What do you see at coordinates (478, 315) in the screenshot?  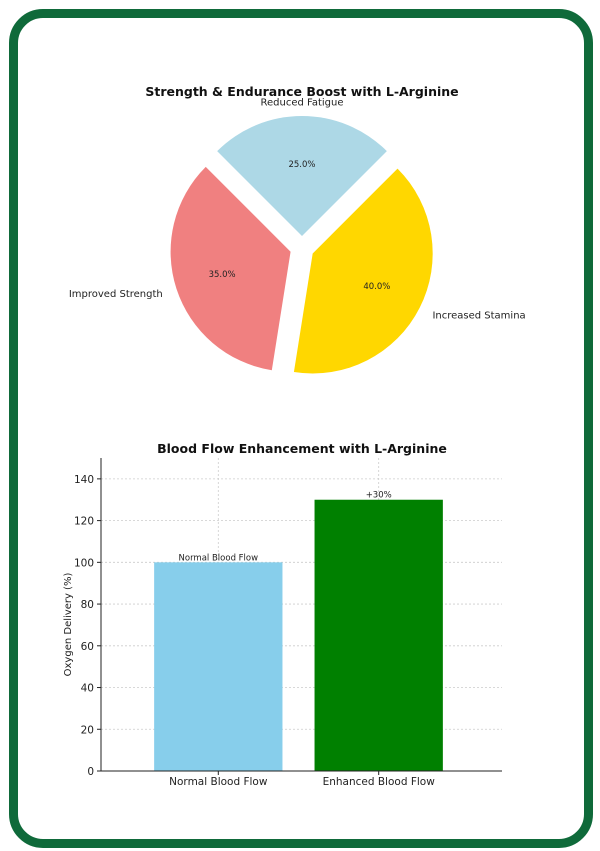 I see `pie-category-label: Increased Stamina` at bounding box center [478, 315].